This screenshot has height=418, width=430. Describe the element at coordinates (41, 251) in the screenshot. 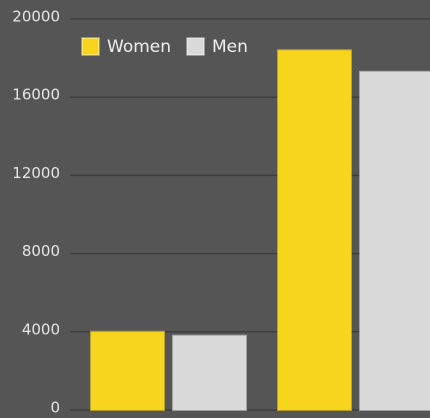

I see `y-tick-label: 8000` at that location.